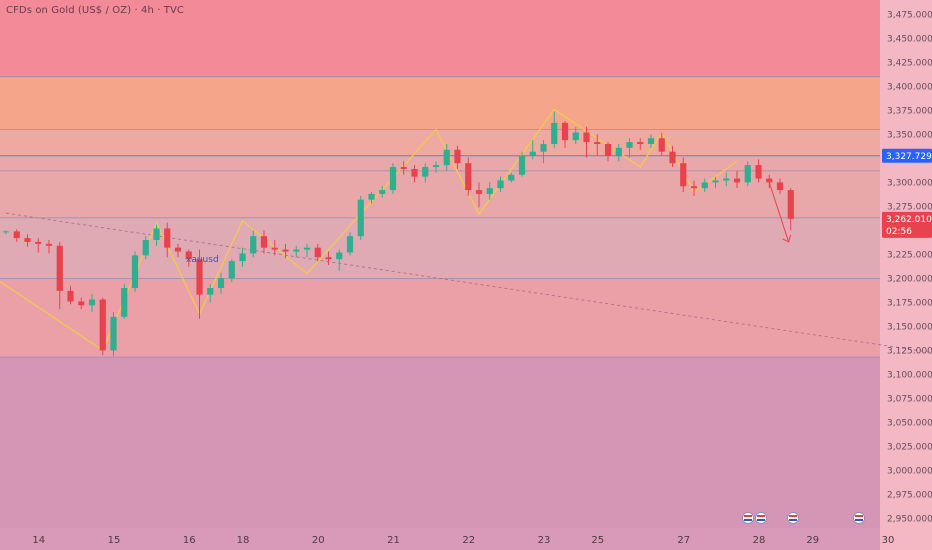 The image size is (932, 550). Describe the element at coordinates (909, 220) in the screenshot. I see `last-price-value: 3,262.010` at that location.